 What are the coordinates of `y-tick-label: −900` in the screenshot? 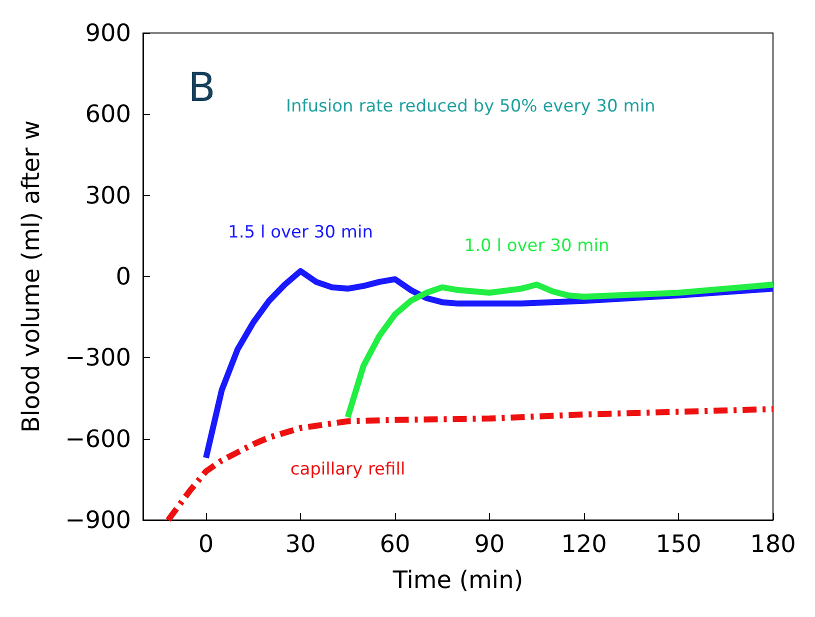 It's located at (98, 520).